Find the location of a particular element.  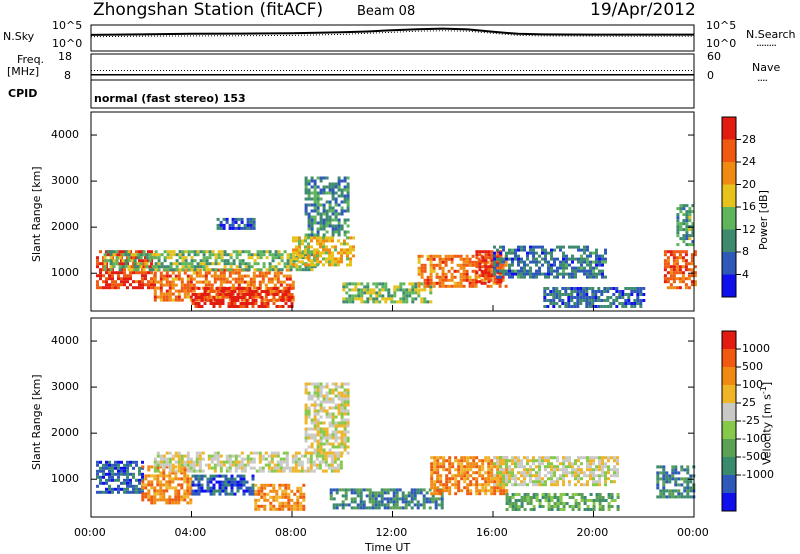

nave-right-tick-bottom: 0 is located at coordinates (710, 75).